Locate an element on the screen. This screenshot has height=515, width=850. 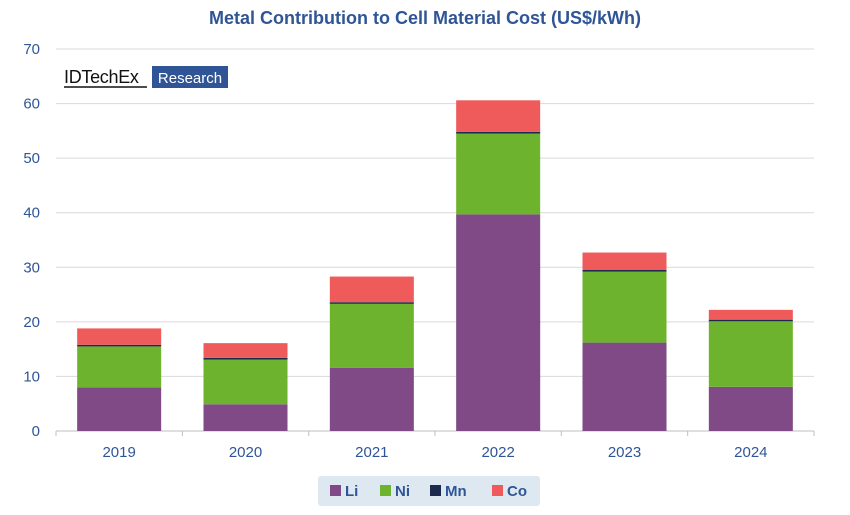
legend-label-co: Co is located at coordinates (517, 491).